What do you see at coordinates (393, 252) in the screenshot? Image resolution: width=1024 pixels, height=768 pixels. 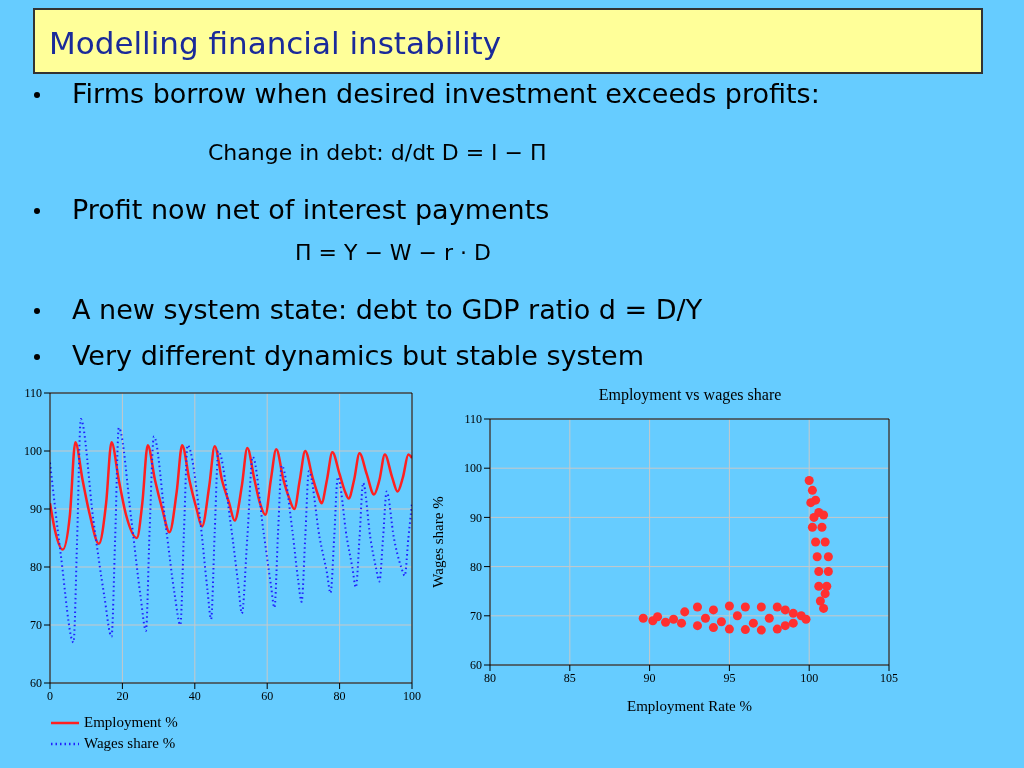 I see `text: Π = Y − W − r · D` at bounding box center [393, 252].